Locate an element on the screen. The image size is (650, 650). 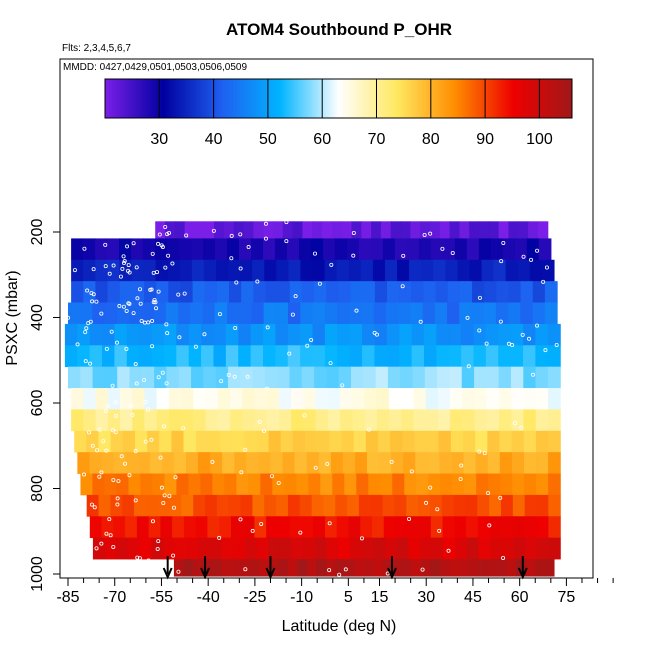
x-tick-label: 5 is located at coordinates (348, 597).